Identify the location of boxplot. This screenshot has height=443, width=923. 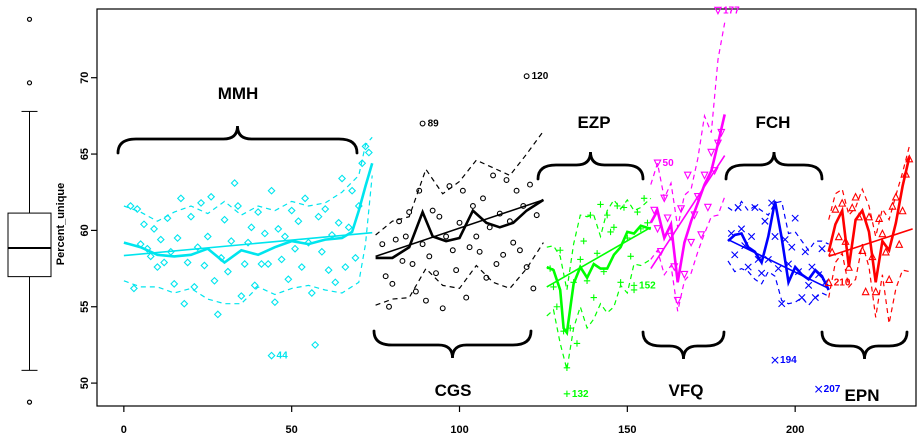
(29, 210).